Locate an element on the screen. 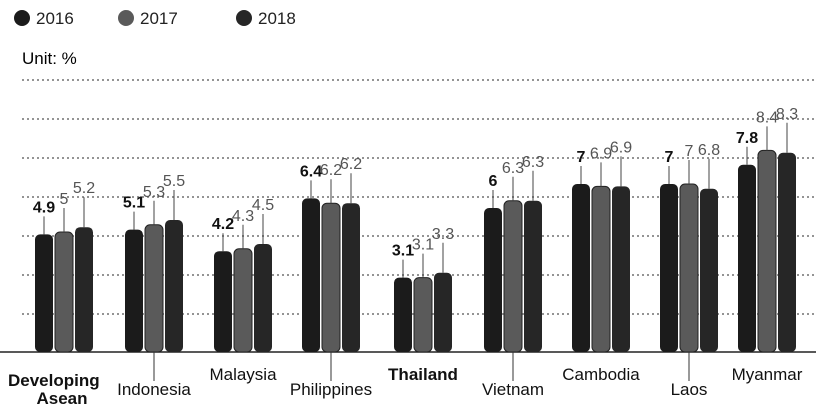 Image resolution: width=816 pixels, height=406 pixels. value-label: 8.3 is located at coordinates (787, 114).